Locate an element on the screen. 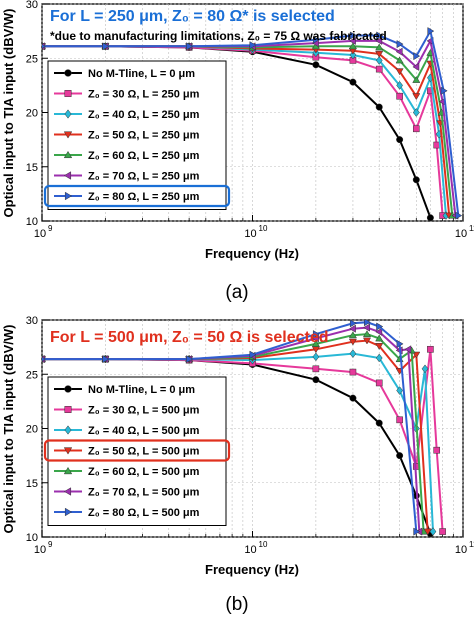 This screenshot has height=618, width=474. y-tick-label: 10 is located at coordinates (32, 222).